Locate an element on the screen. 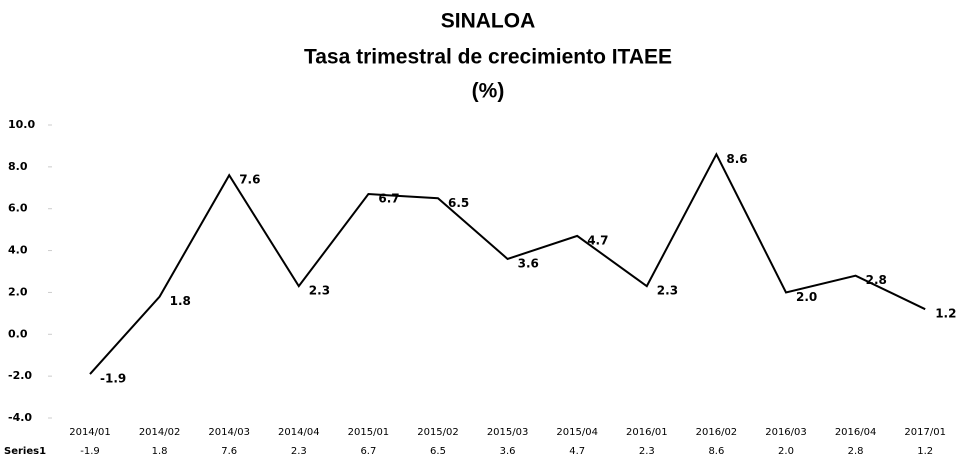 The height and width of the screenshot is (458, 959). x-tick-label: 2016/02 is located at coordinates (717, 432).